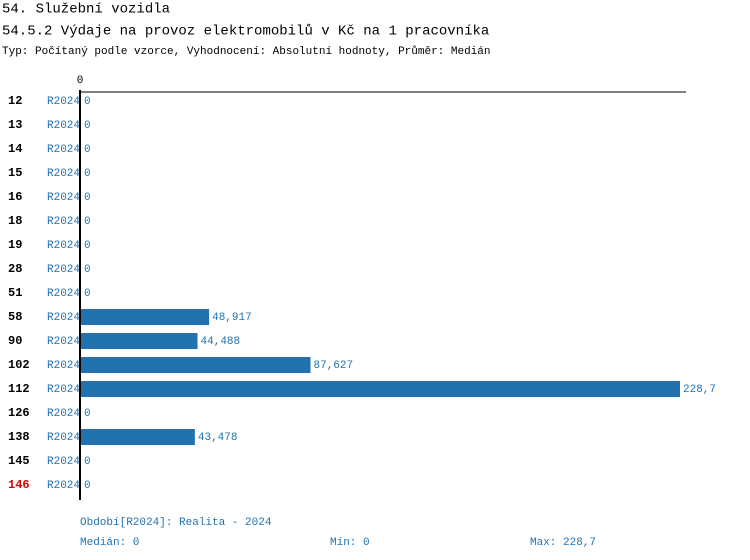 The height and width of the screenshot is (560, 750). What do you see at coordinates (563, 543) in the screenshot?
I see `stat: Max: 228,7` at bounding box center [563, 543].